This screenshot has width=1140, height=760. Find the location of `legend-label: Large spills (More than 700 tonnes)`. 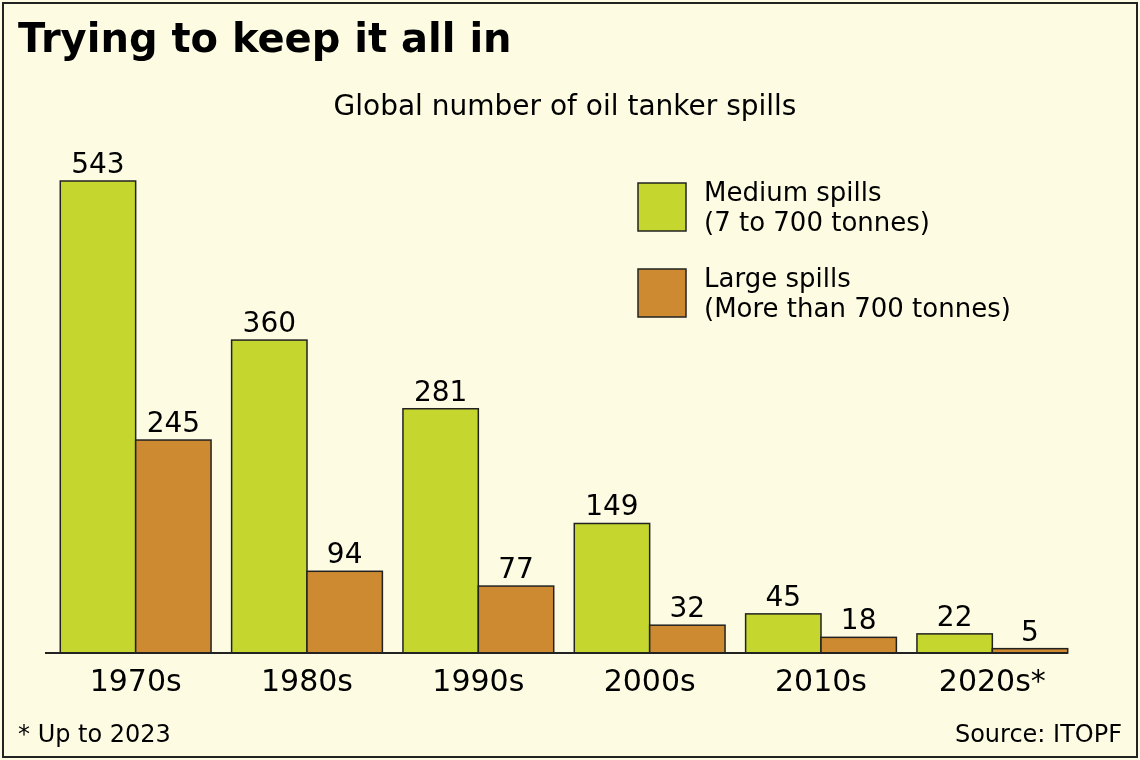

legend-label: Large spills (More than 700 tonnes) is located at coordinates (857, 293).